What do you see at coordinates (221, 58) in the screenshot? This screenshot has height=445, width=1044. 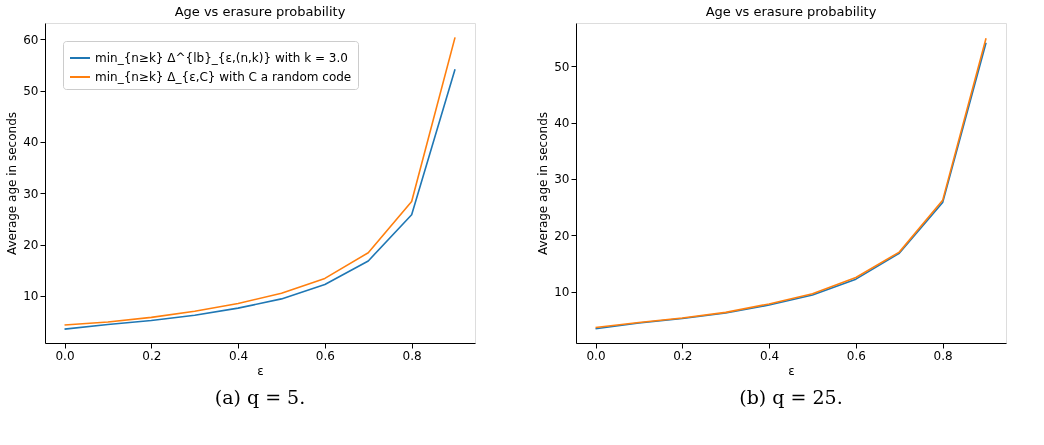 I see `legend-label: min_{n≥k} Δ^{lb}_{ε,(n,k)} with k = 3.0` at bounding box center [221, 58].